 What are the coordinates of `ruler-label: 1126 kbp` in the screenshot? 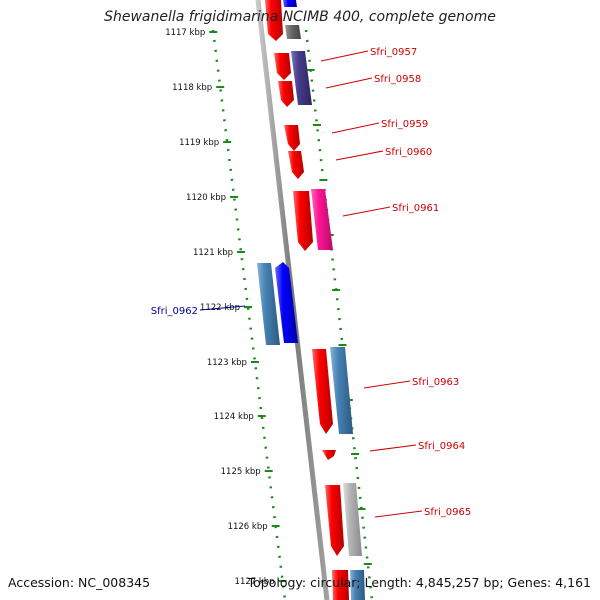 It's located at (248, 527).